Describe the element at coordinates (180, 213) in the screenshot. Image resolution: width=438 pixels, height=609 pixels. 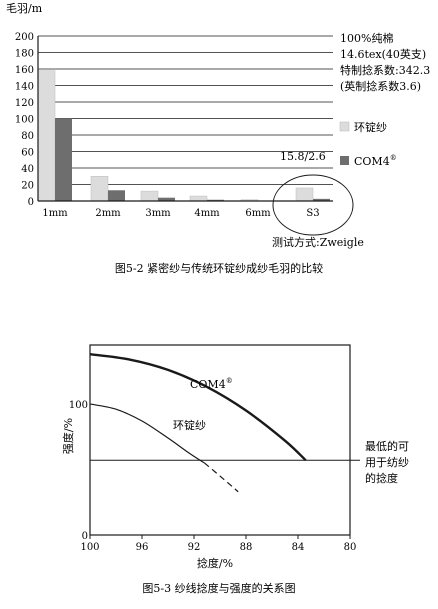
I see `chart1-x-tick-labels: 1mm 2mm 3mm 4mm 6mm S3` at that location.